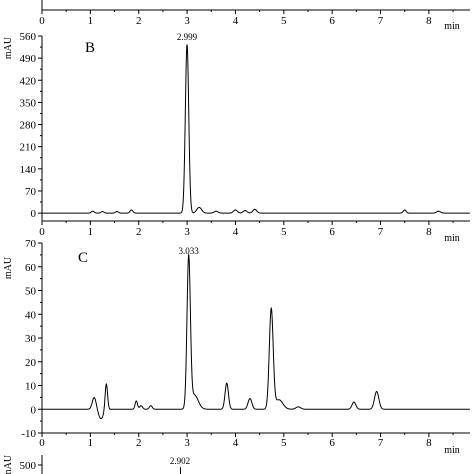 The height and width of the screenshot is (474, 474). I want to click on y-tick-label: 40, so click(31, 315).